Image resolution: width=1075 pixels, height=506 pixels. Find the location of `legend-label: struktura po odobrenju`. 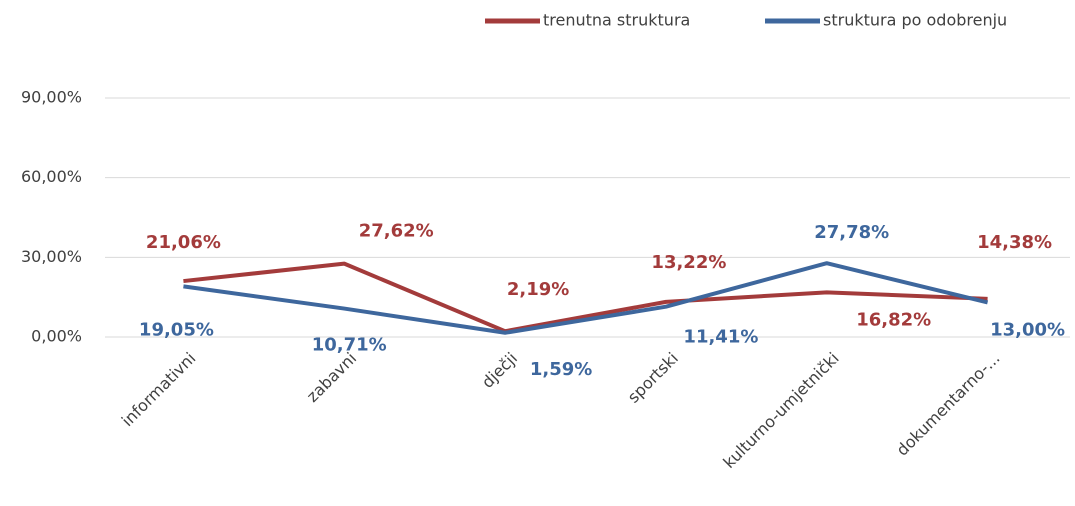

legend-label: struktura po odobrenju is located at coordinates (915, 20).